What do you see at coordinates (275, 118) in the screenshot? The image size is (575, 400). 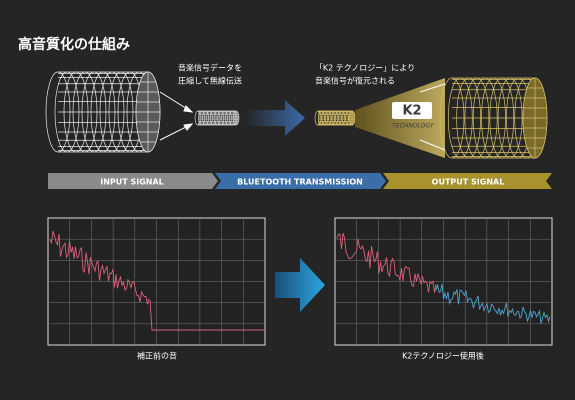 I see `transmission-arrow` at bounding box center [275, 118].